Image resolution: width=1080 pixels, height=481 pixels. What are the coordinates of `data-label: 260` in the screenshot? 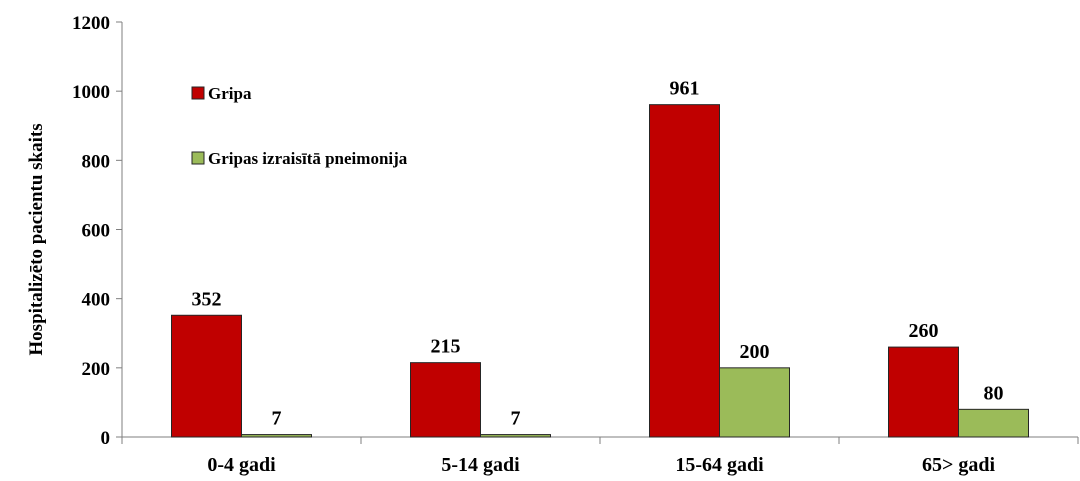 It's located at (924, 331).